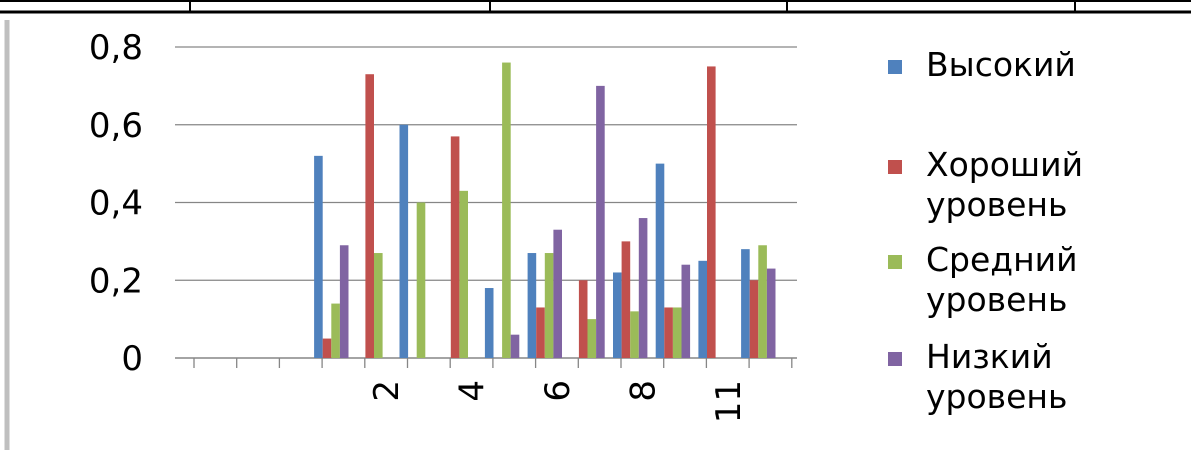  I want to click on x-axis: 2 4 6 8 11, so click(486, 390).